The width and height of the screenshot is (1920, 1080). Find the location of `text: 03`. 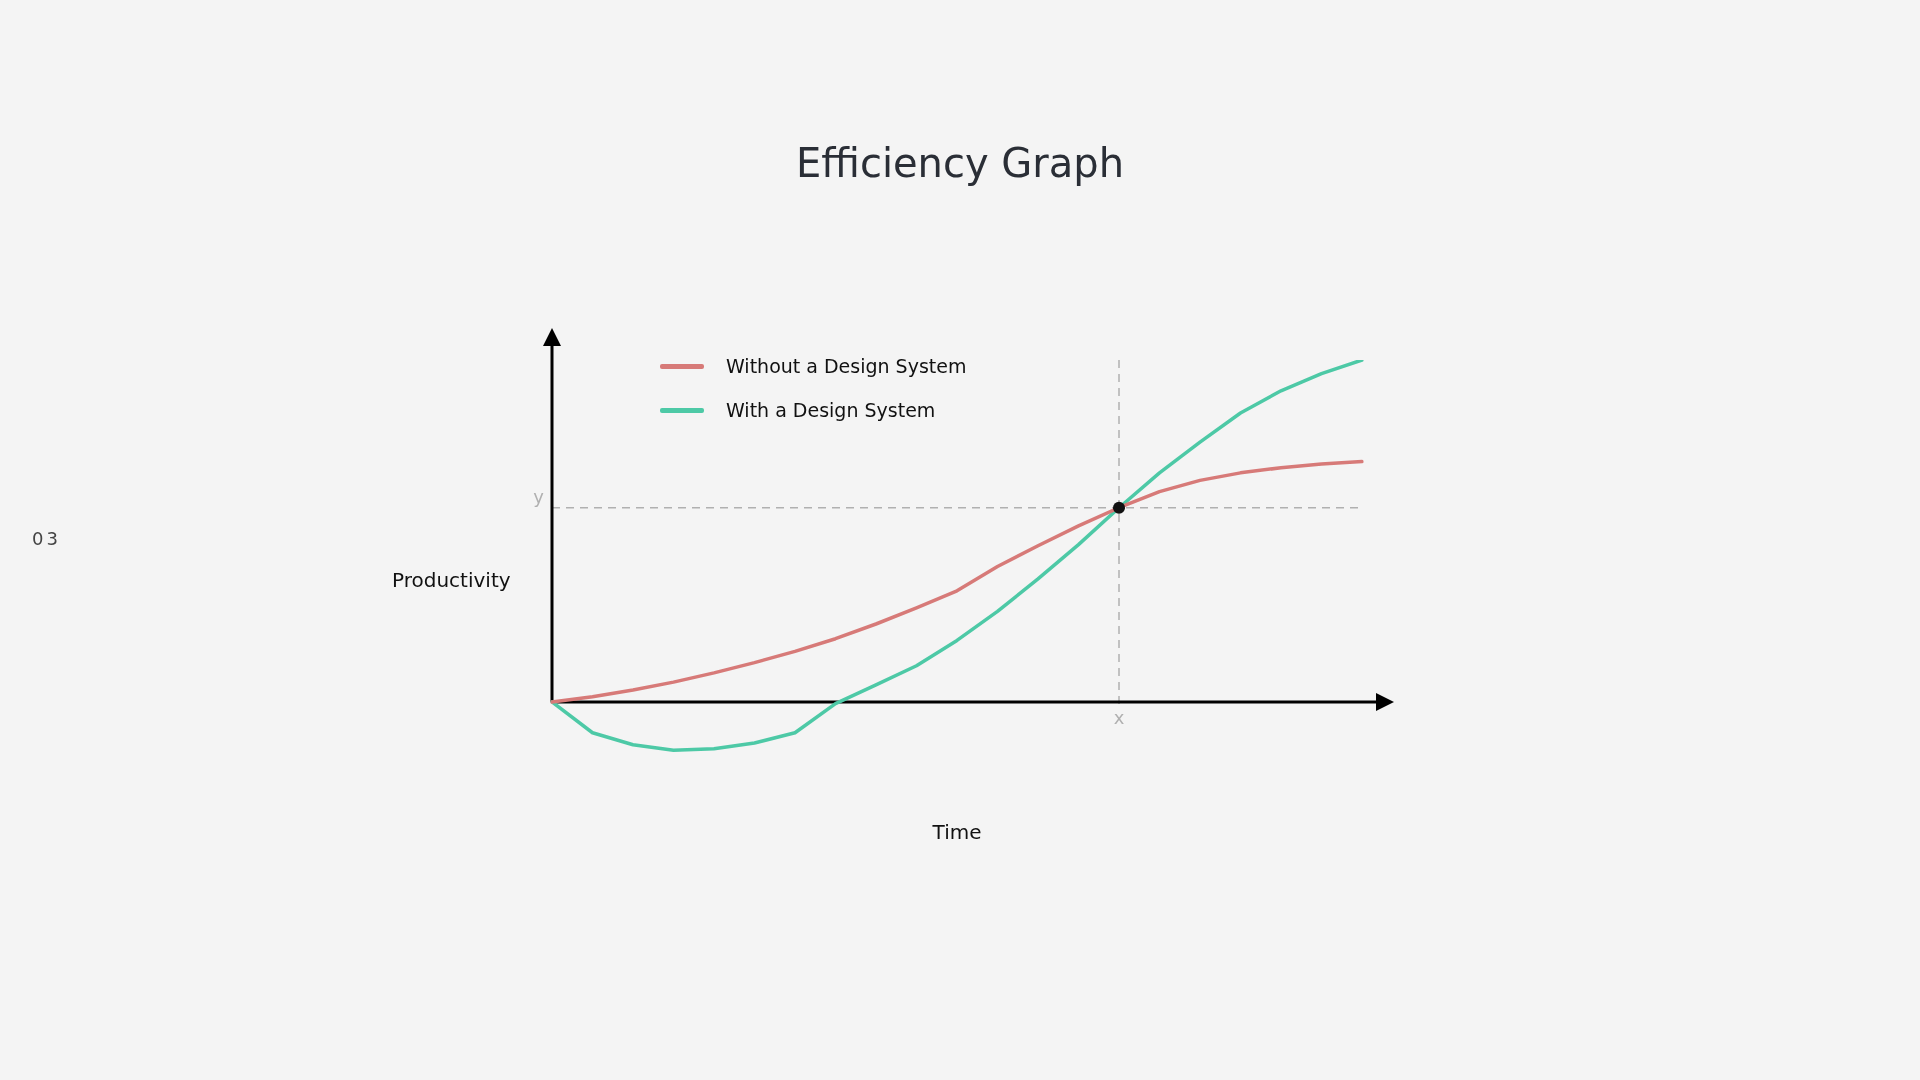

text: 03 is located at coordinates (46, 538).